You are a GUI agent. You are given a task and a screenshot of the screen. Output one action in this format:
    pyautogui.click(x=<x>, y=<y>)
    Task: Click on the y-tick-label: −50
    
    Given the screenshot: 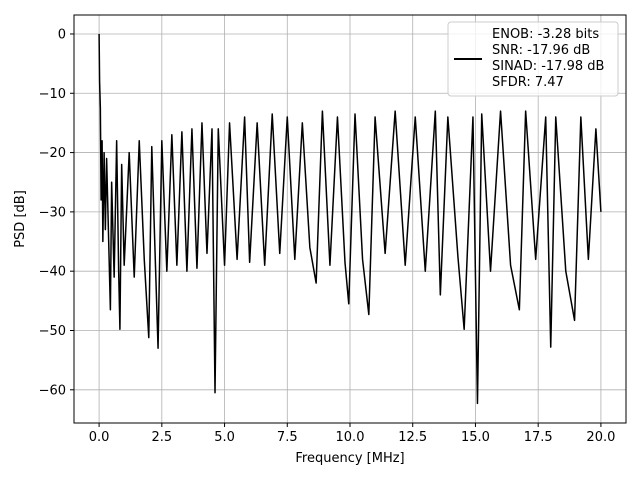 What is the action you would take?
    pyautogui.click(x=52, y=331)
    